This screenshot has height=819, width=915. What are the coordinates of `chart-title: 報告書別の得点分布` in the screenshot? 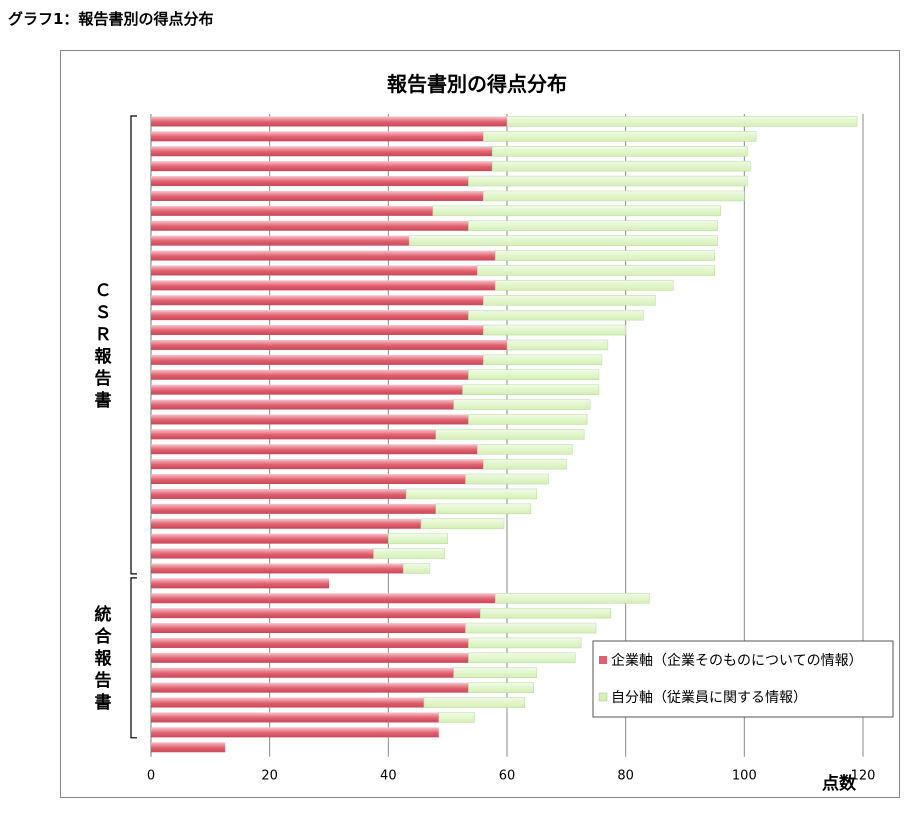 It's located at (477, 84).